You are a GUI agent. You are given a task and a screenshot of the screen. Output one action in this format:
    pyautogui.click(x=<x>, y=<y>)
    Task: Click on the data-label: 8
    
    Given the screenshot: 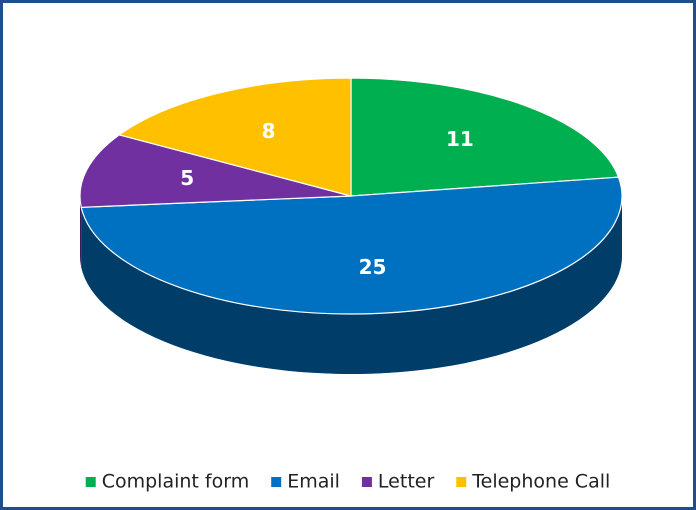 What is the action you would take?
    pyautogui.click(x=269, y=131)
    